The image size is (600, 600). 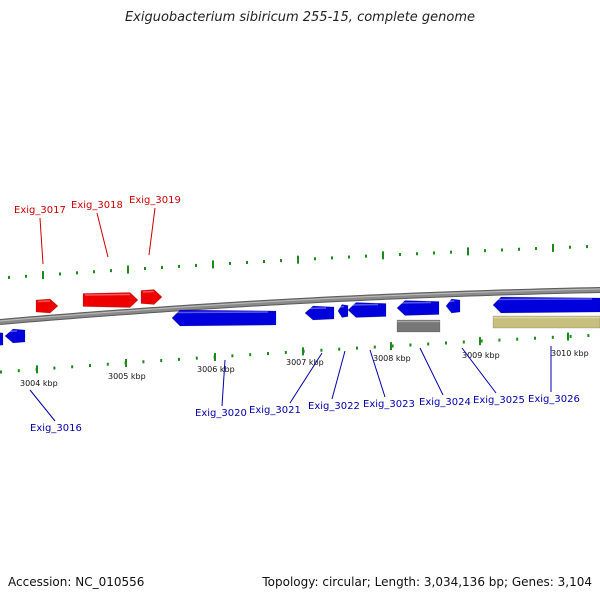 What do you see at coordinates (389, 404) in the screenshot?
I see `gene-label-reverse: Exig_3023` at bounding box center [389, 404].